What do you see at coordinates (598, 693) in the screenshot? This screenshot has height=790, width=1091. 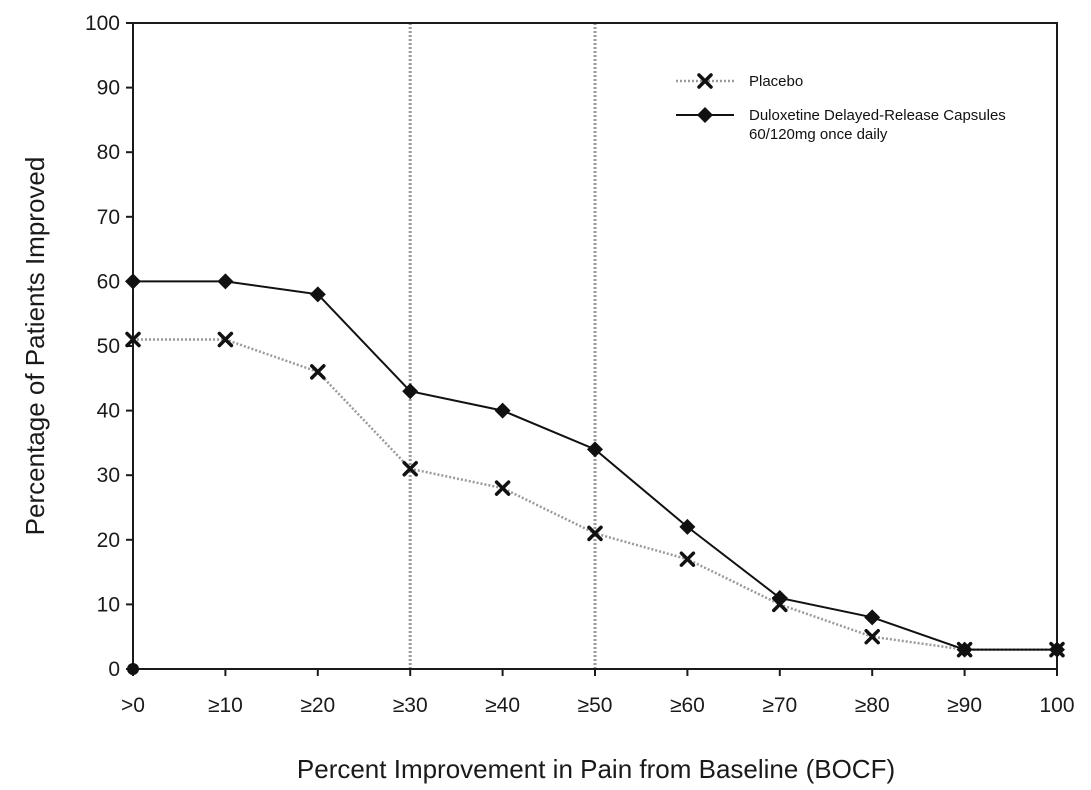 I see `x-axis: >0 ≥10 ≥20 ≥30 ≥40 ≥50 ≥60 ≥70 ≥80 ≥90 100` at bounding box center [598, 693].